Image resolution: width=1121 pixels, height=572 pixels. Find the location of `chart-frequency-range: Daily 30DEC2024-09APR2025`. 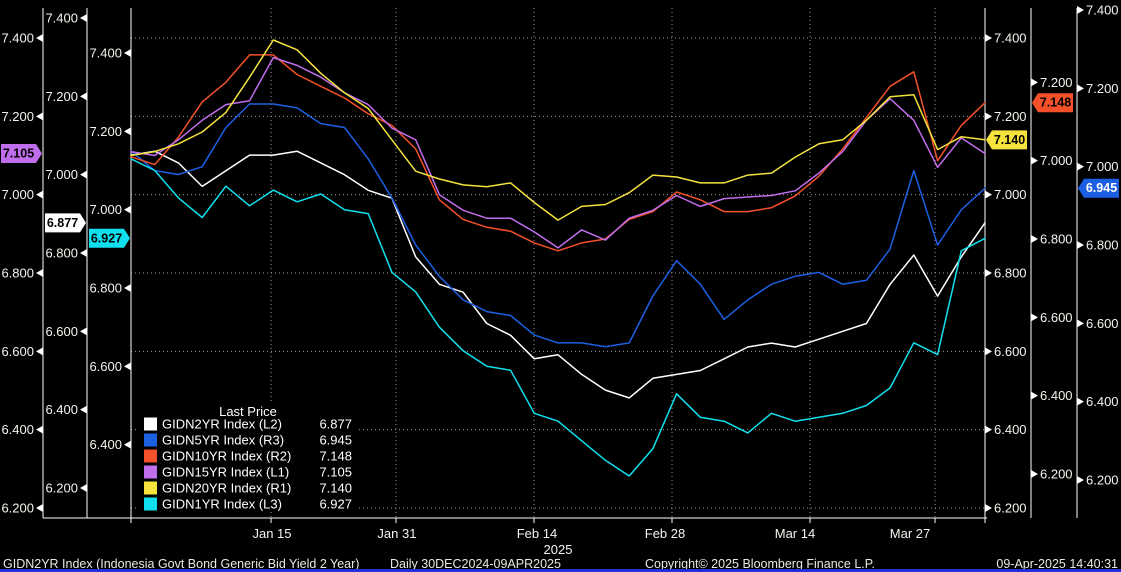

chart-frequency-range: Daily 30DEC2024-09APR2025 is located at coordinates (475, 564).